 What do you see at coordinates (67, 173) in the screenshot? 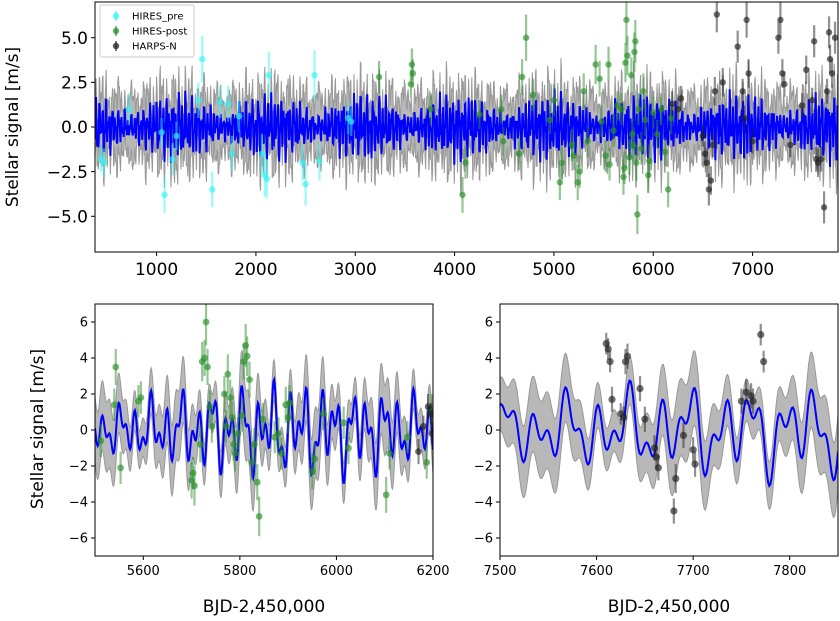
I see `full-y-tick-label: −2.5` at bounding box center [67, 173].